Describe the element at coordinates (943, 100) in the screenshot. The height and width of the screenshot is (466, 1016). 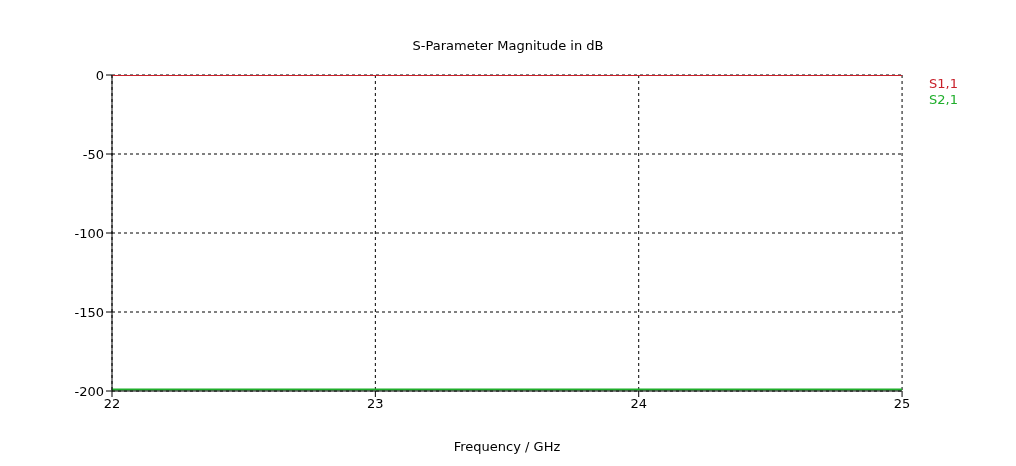
I see `text: S2,1` at that location.